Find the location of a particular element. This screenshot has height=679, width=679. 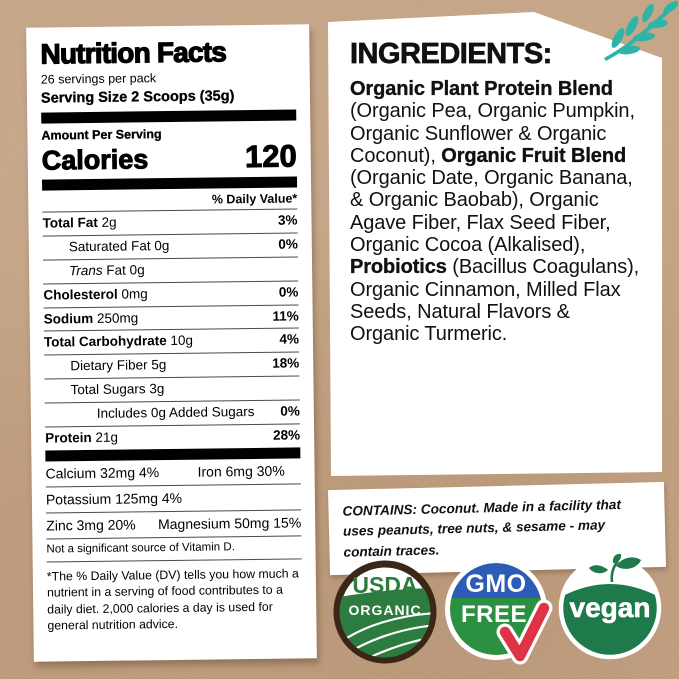

nutrient-name: Dietary Fiber 5g is located at coordinates (118, 365).